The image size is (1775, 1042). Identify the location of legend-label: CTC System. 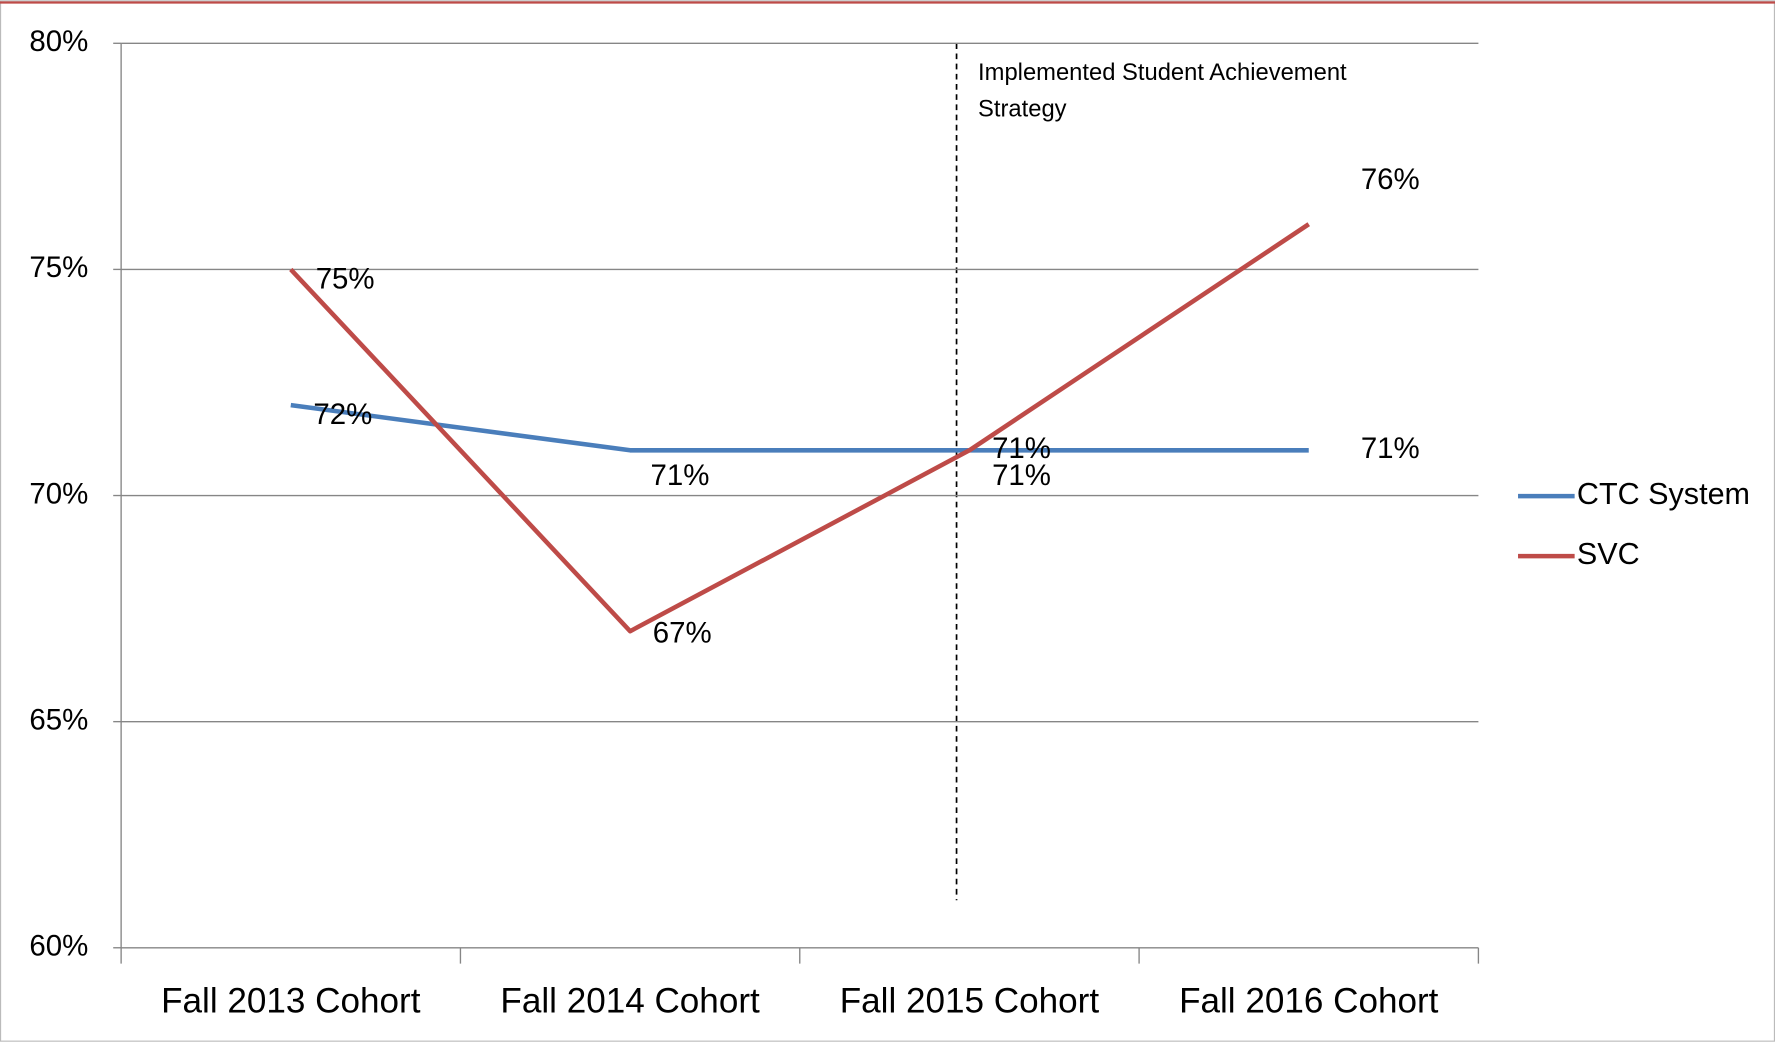
(1663, 494).